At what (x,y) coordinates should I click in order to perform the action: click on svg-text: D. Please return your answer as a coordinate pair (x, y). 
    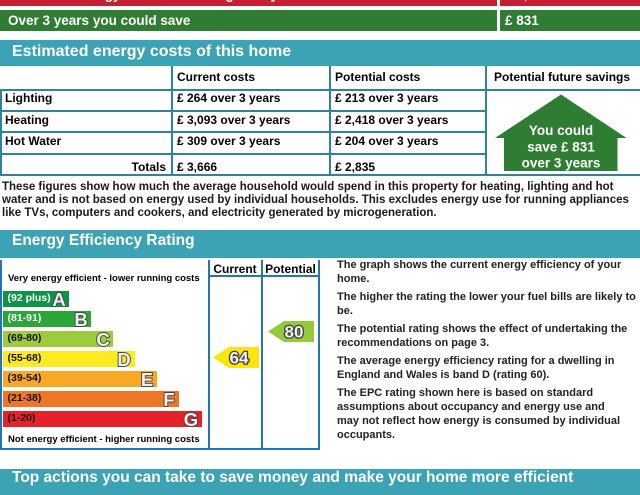
    Looking at the image, I should click on (123, 359).